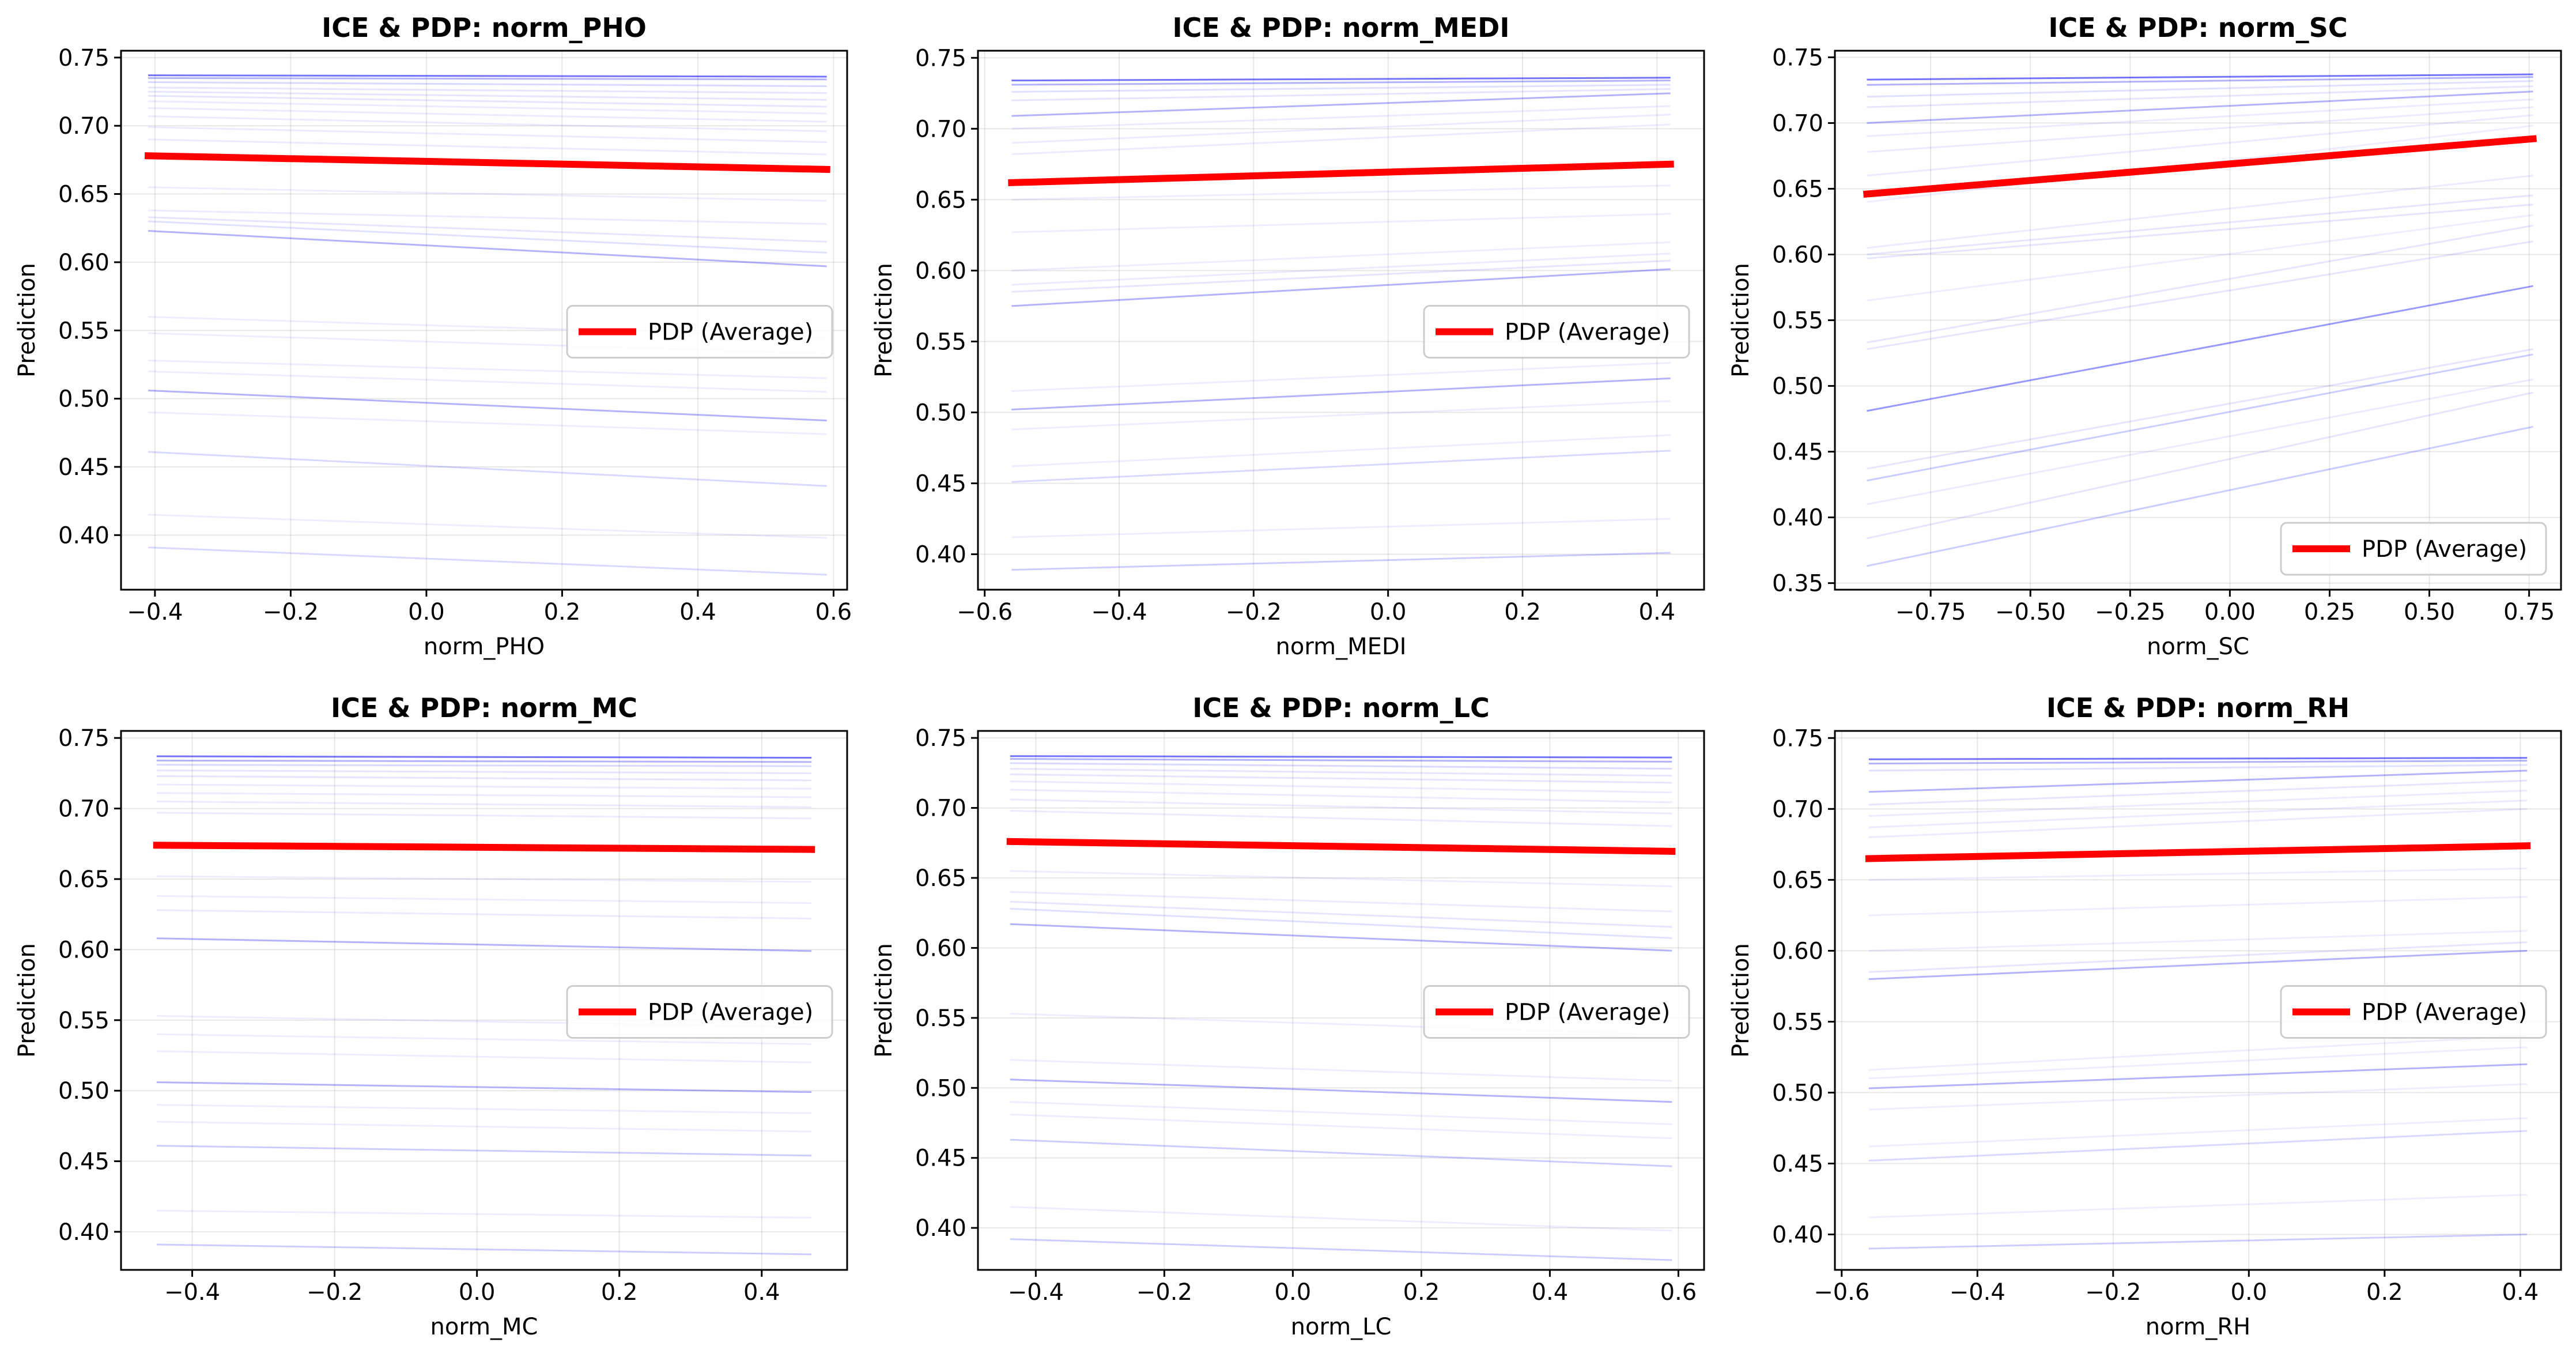 The image size is (2576, 1365). I want to click on x-tick-label: 0.25, so click(2329, 612).